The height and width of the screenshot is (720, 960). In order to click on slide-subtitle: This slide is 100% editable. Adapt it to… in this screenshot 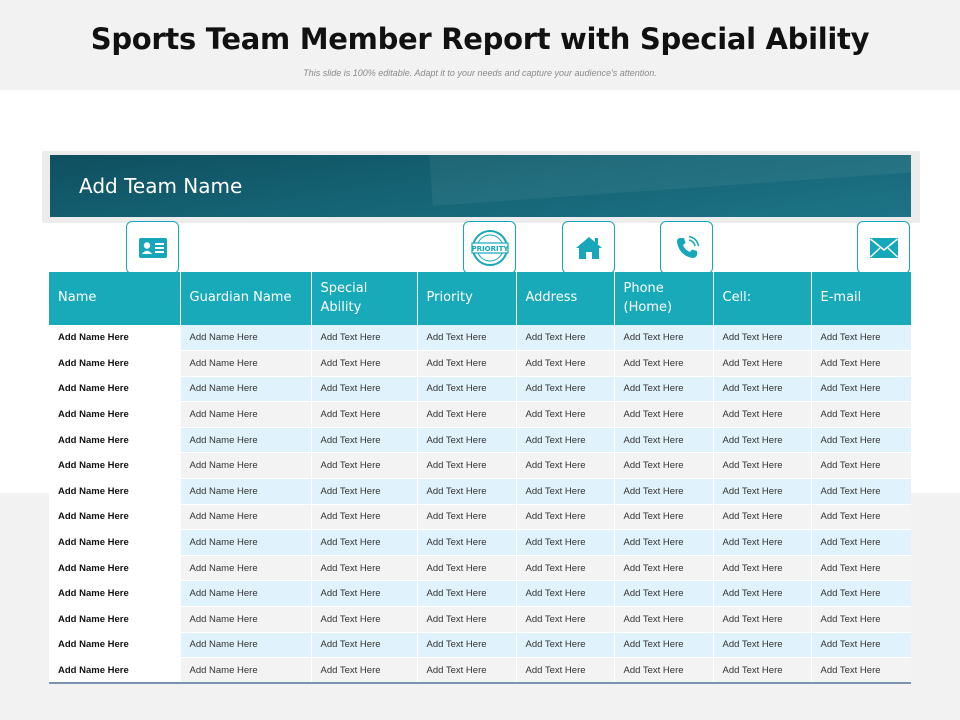, I will do `click(480, 73)`.